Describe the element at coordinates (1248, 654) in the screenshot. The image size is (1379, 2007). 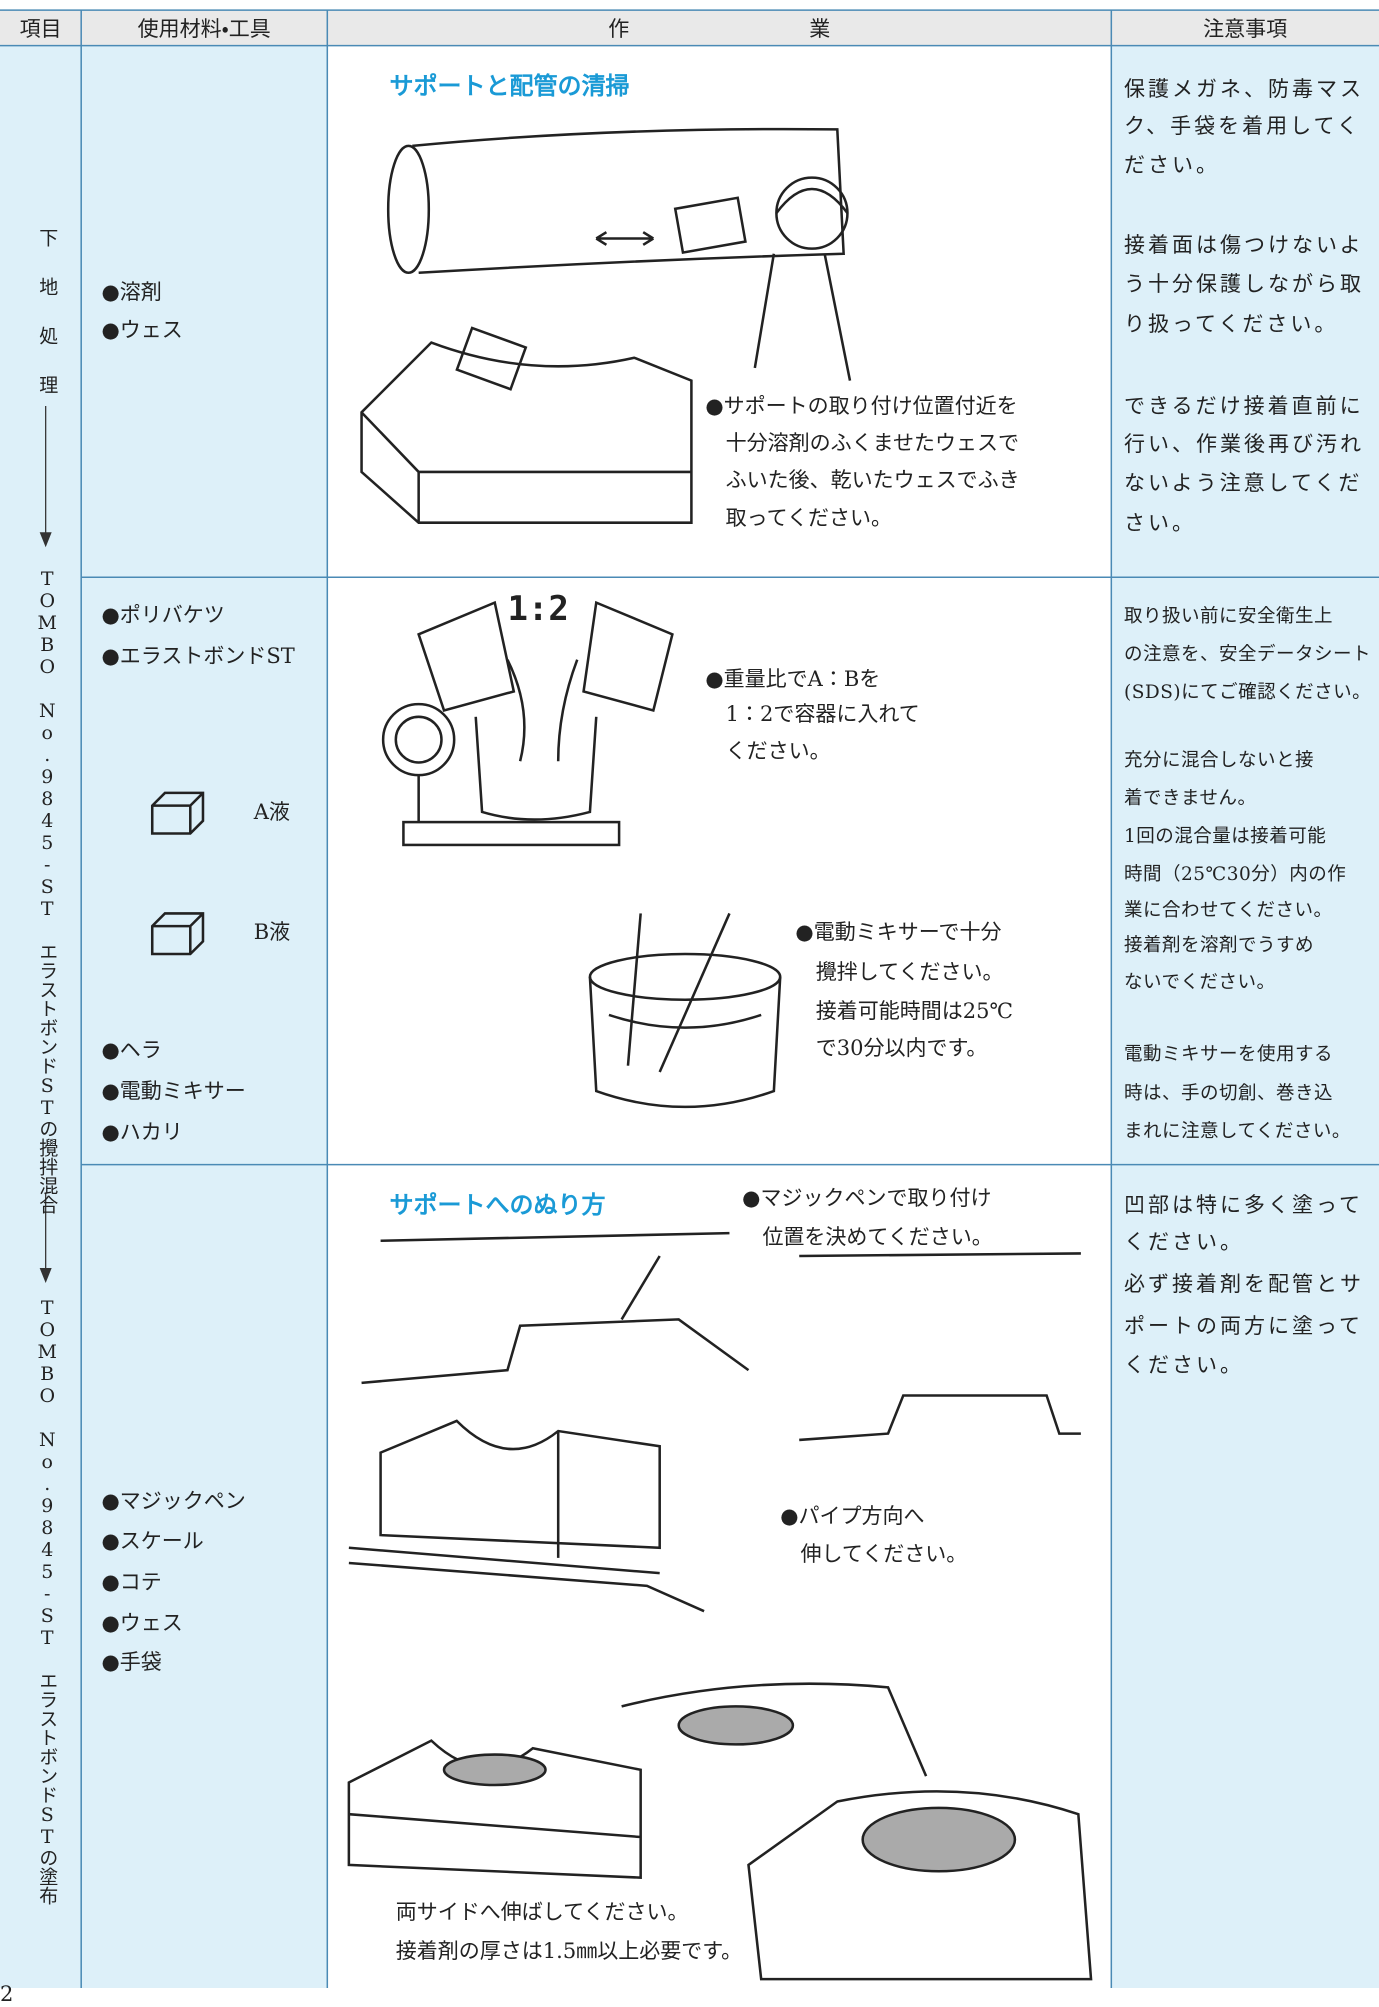
I see `note-line: の注意を、安全データシート` at that location.